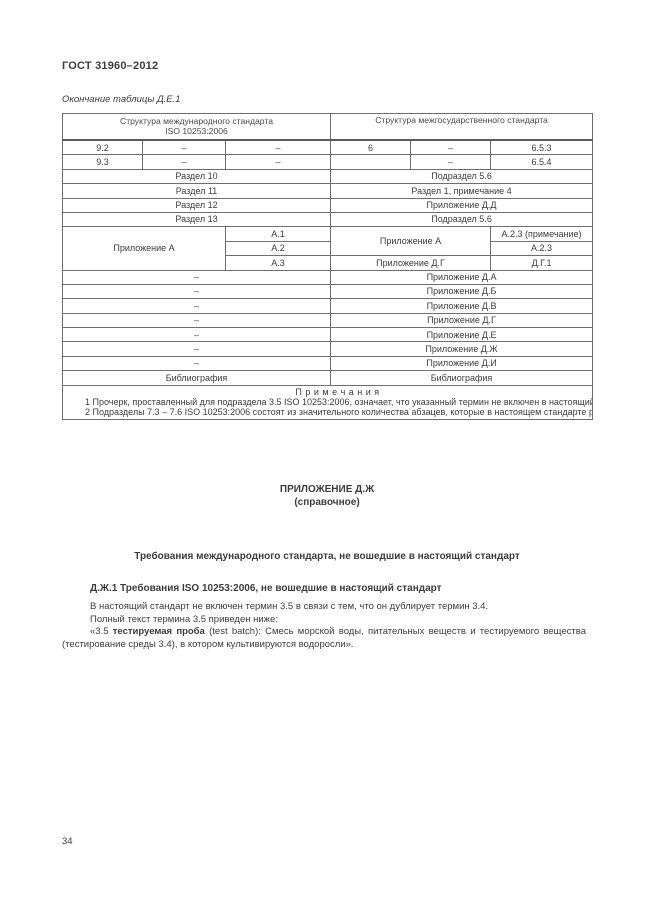 The width and height of the screenshot is (646, 913). Describe the element at coordinates (327, 496) in the screenshot. I see `appendix-title-block: ПРИЛОЖЕНИЕ Д.Ж (справочное)` at that location.